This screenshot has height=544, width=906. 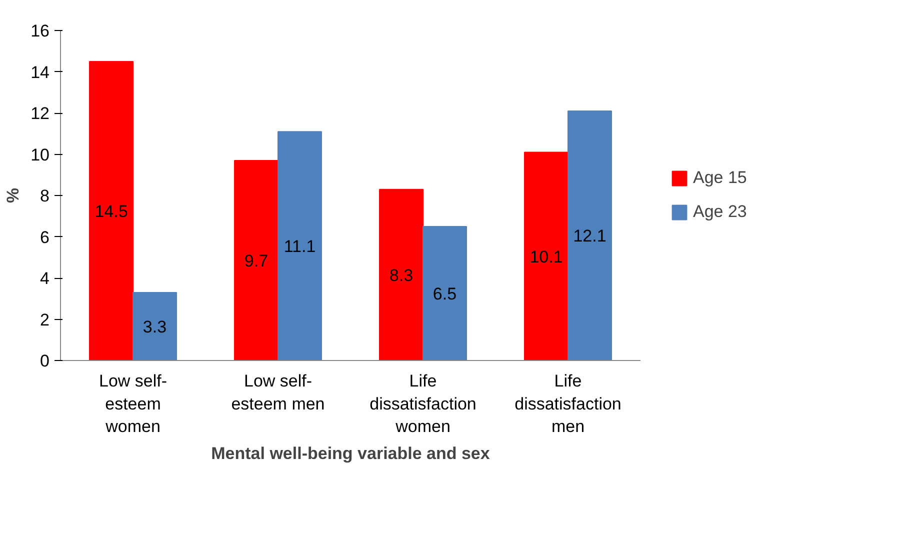 I want to click on y-tick-label: 12, so click(x=40, y=113).